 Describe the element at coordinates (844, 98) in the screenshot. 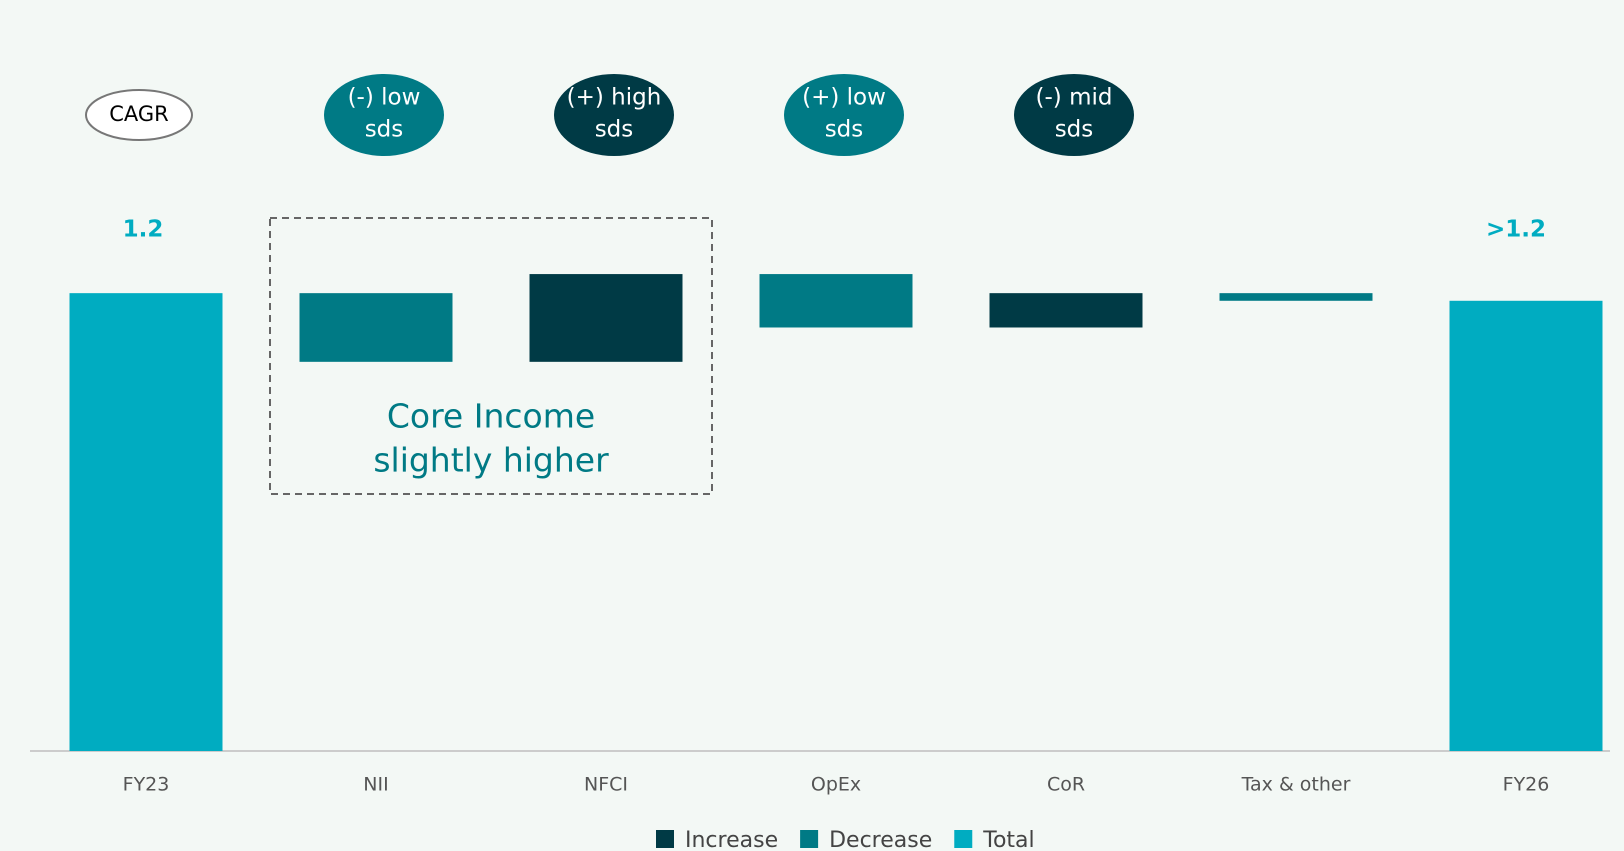

I see `growth-label: (+) low` at that location.